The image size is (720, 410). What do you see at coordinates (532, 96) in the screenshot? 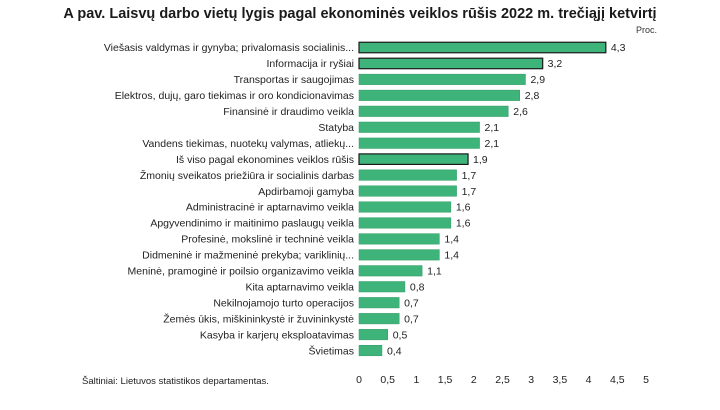
I see `value-label: 2,8` at bounding box center [532, 96].